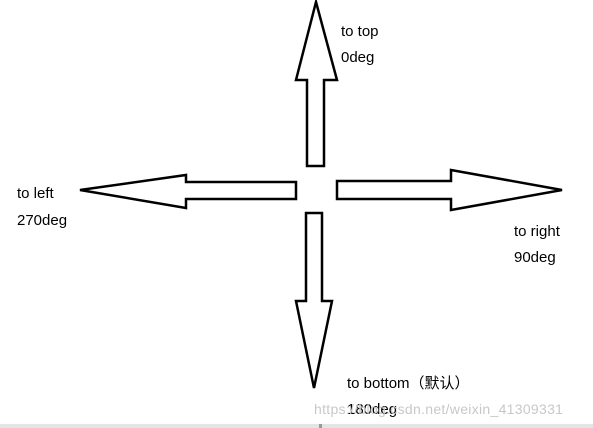 The width and height of the screenshot is (593, 428). What do you see at coordinates (320, 426) in the screenshot?
I see `edge-marker` at bounding box center [320, 426].